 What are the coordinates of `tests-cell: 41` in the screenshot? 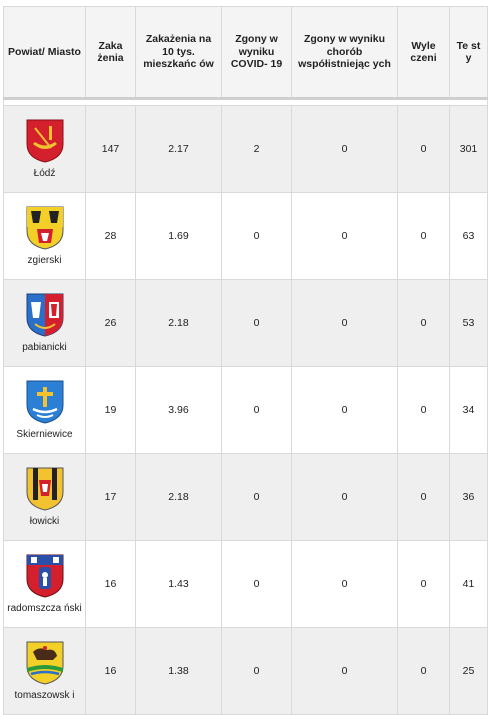 It's located at (468, 584).